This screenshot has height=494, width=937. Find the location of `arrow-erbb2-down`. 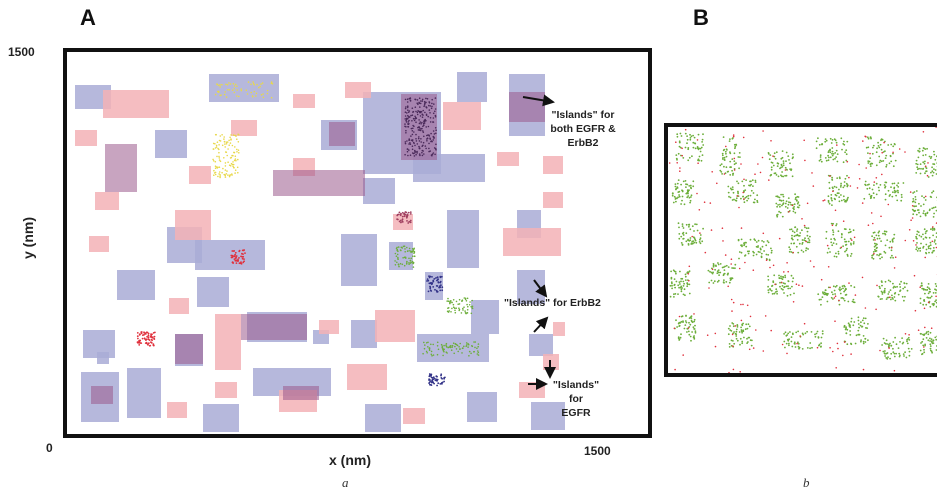

arrow-erbb2-down is located at coordinates (541, 324).